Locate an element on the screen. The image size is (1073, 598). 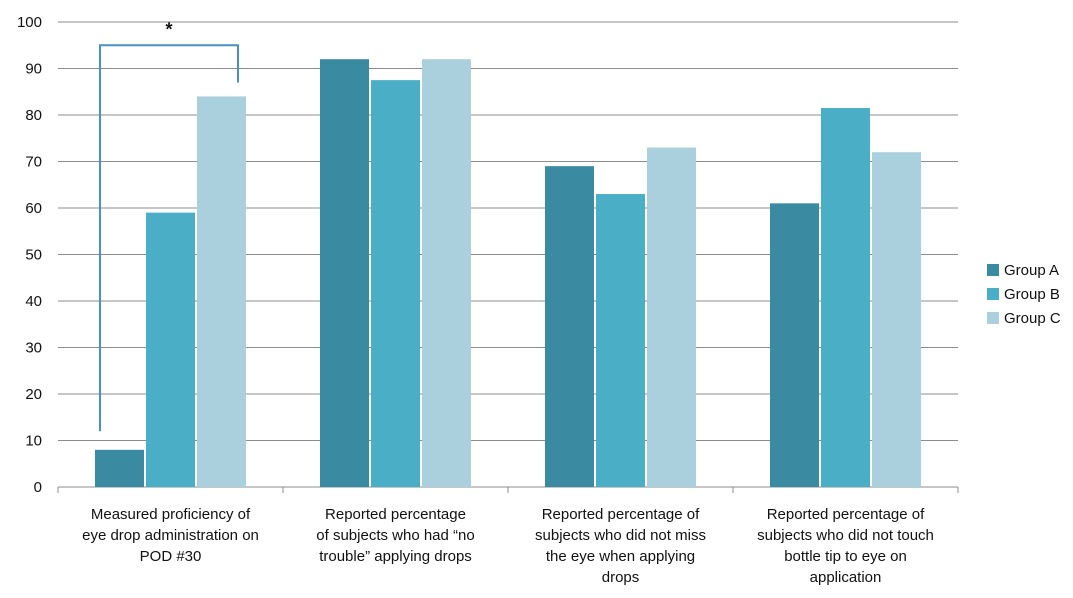
x-tick-label: subjects who did not touch is located at coordinates (845, 535).